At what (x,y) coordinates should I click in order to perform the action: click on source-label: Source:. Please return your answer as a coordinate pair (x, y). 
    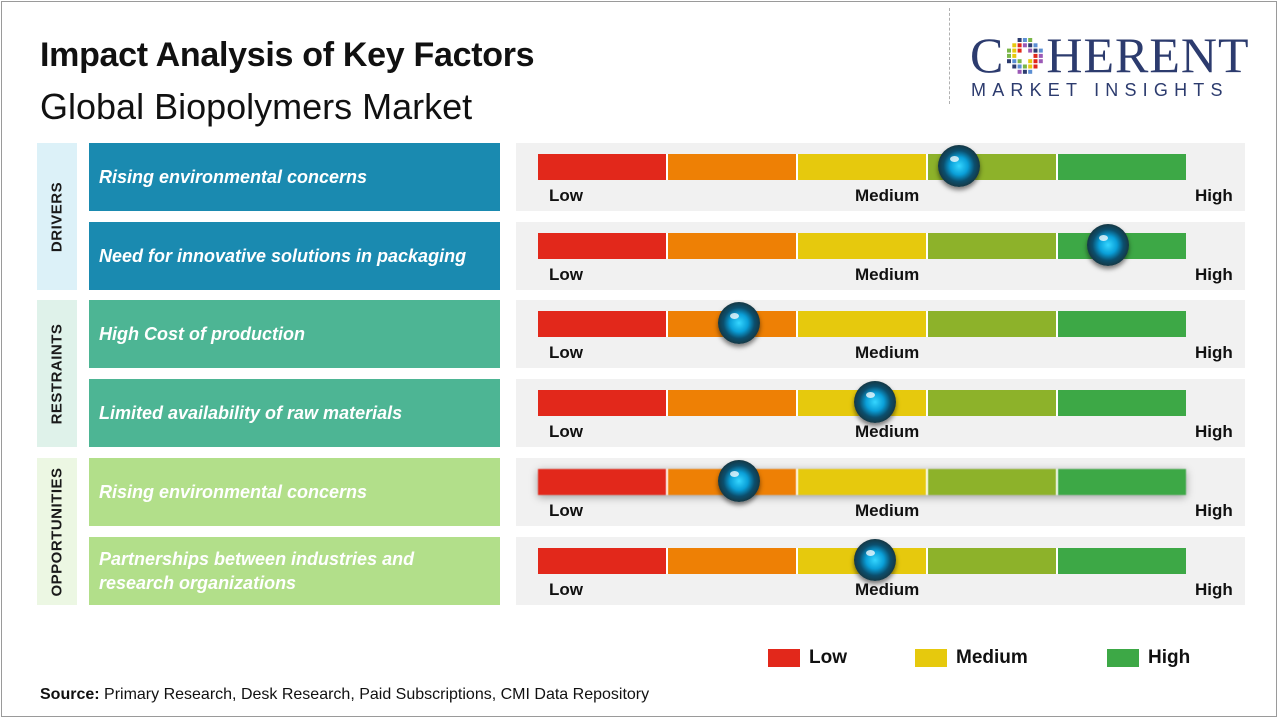
    Looking at the image, I should click on (70, 694).